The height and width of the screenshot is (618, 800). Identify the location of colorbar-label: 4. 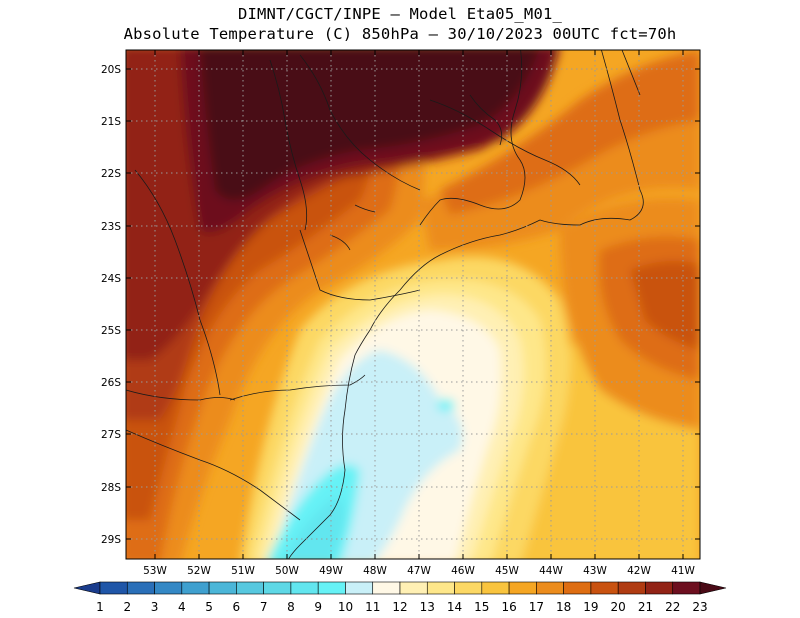
(182, 607).